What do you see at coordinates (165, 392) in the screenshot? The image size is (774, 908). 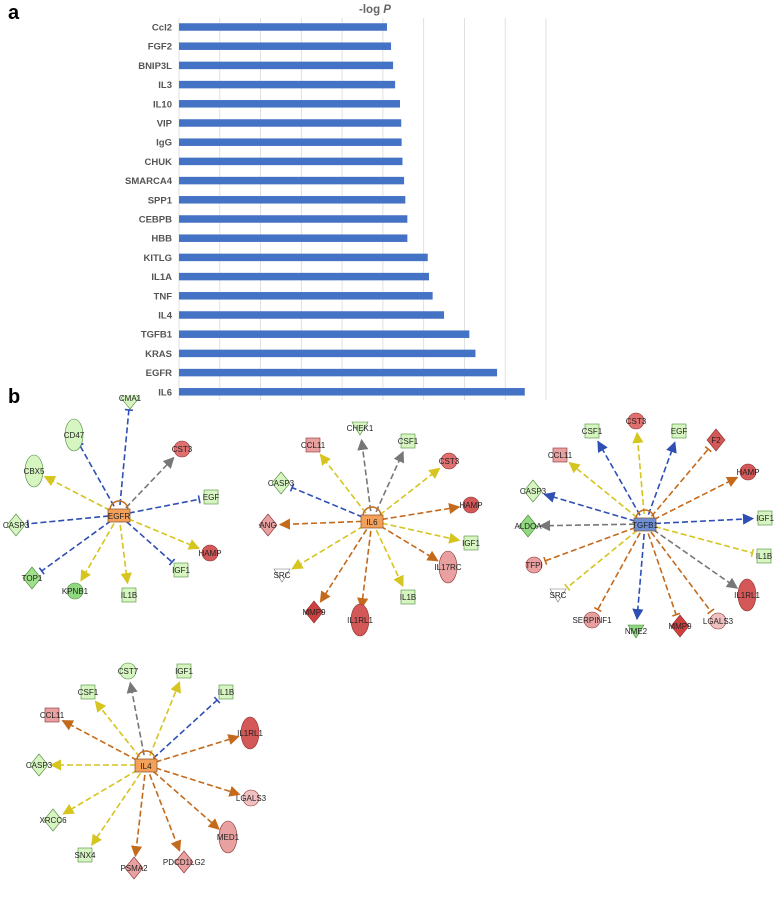 I see `category-label: IL6` at bounding box center [165, 392].